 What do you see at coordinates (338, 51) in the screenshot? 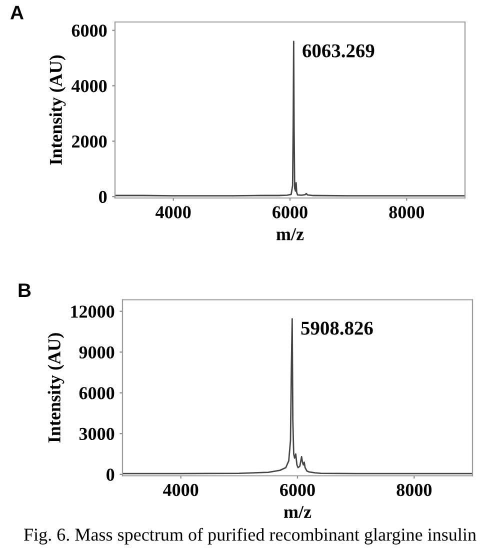
I see `annotation: 6063.269` at bounding box center [338, 51].